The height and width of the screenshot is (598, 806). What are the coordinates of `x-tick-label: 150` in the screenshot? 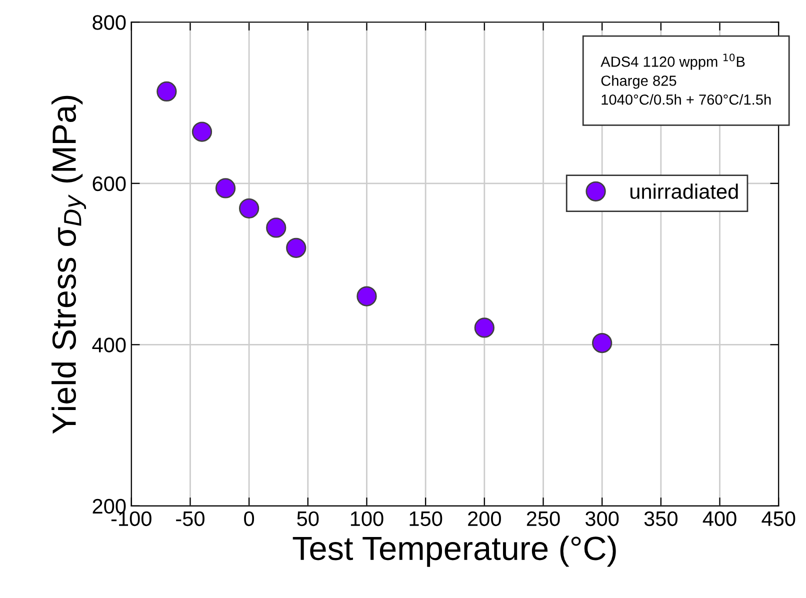 It's located at (426, 518).